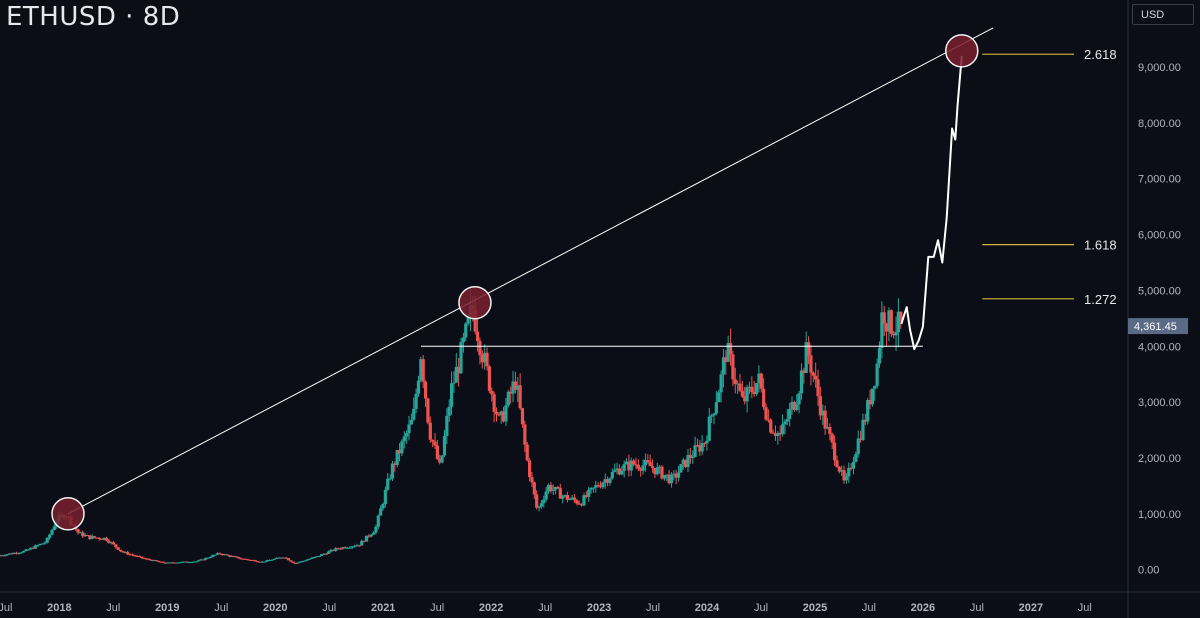 The width and height of the screenshot is (1200, 618). Describe the element at coordinates (1100, 245) in the screenshot. I see `fib-level-label: 1.618` at that location.